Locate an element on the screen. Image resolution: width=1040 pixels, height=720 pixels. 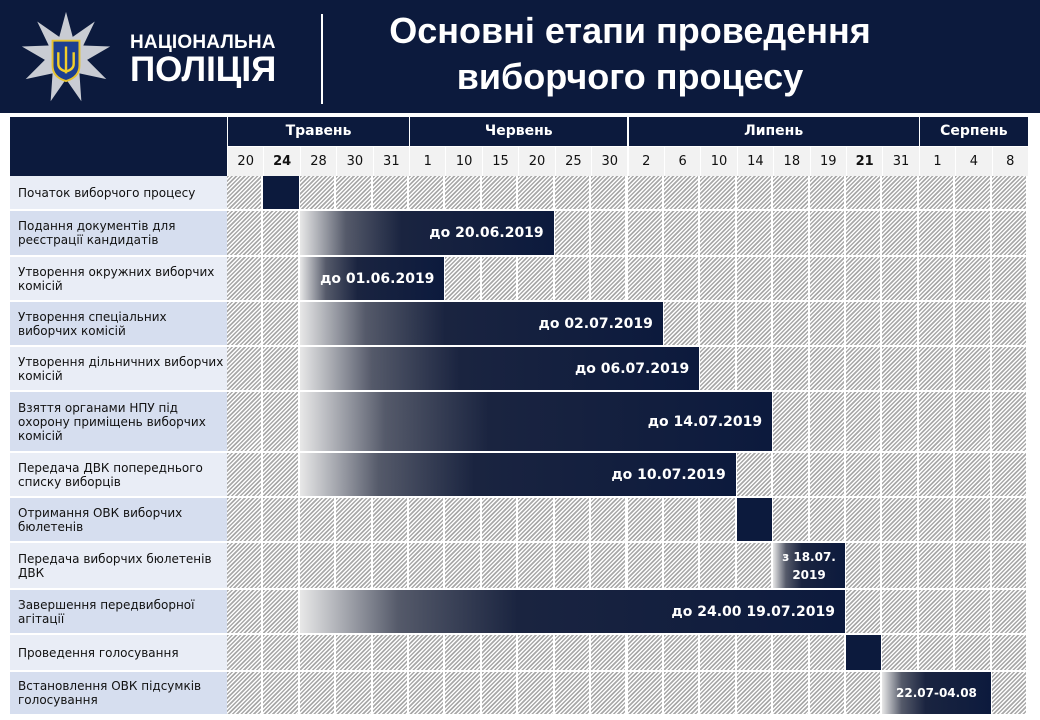
day-header: 24 is located at coordinates (281, 161).